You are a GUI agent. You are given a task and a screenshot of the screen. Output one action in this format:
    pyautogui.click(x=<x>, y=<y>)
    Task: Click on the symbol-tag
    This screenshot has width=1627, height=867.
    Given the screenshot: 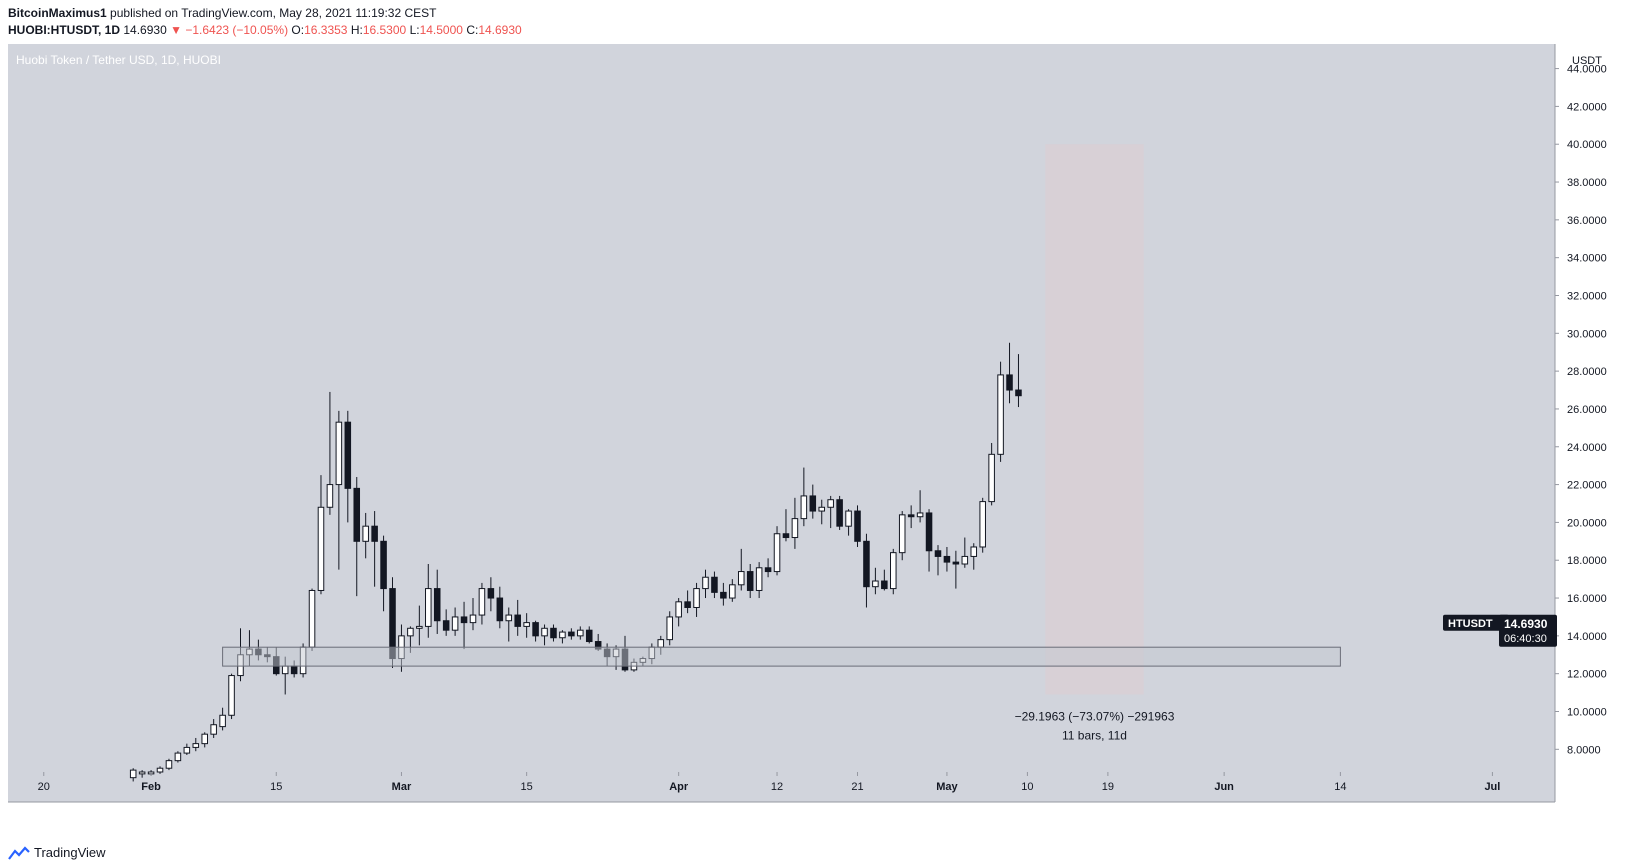 What is the action you would take?
    pyautogui.click(x=1476, y=622)
    